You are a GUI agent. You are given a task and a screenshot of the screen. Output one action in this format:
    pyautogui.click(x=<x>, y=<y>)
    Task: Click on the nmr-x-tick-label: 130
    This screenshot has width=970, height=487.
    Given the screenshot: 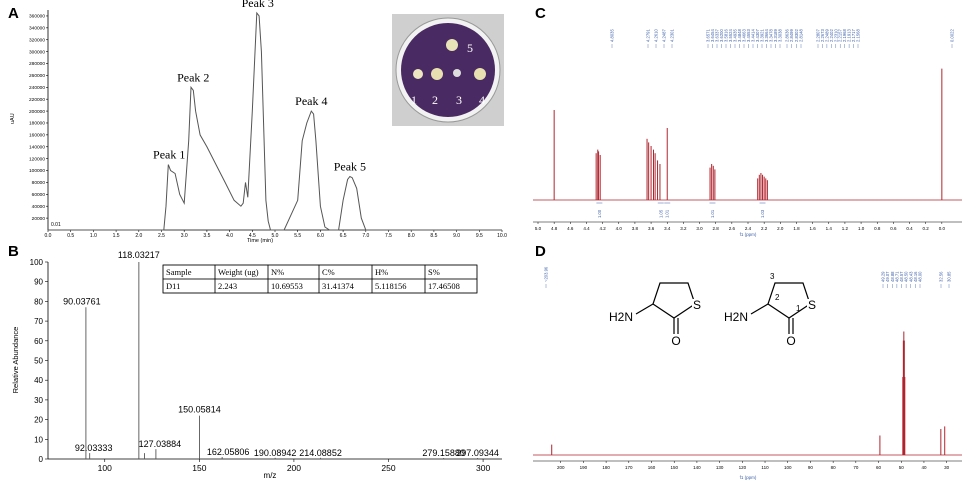 What is the action you would take?
    pyautogui.click(x=720, y=467)
    